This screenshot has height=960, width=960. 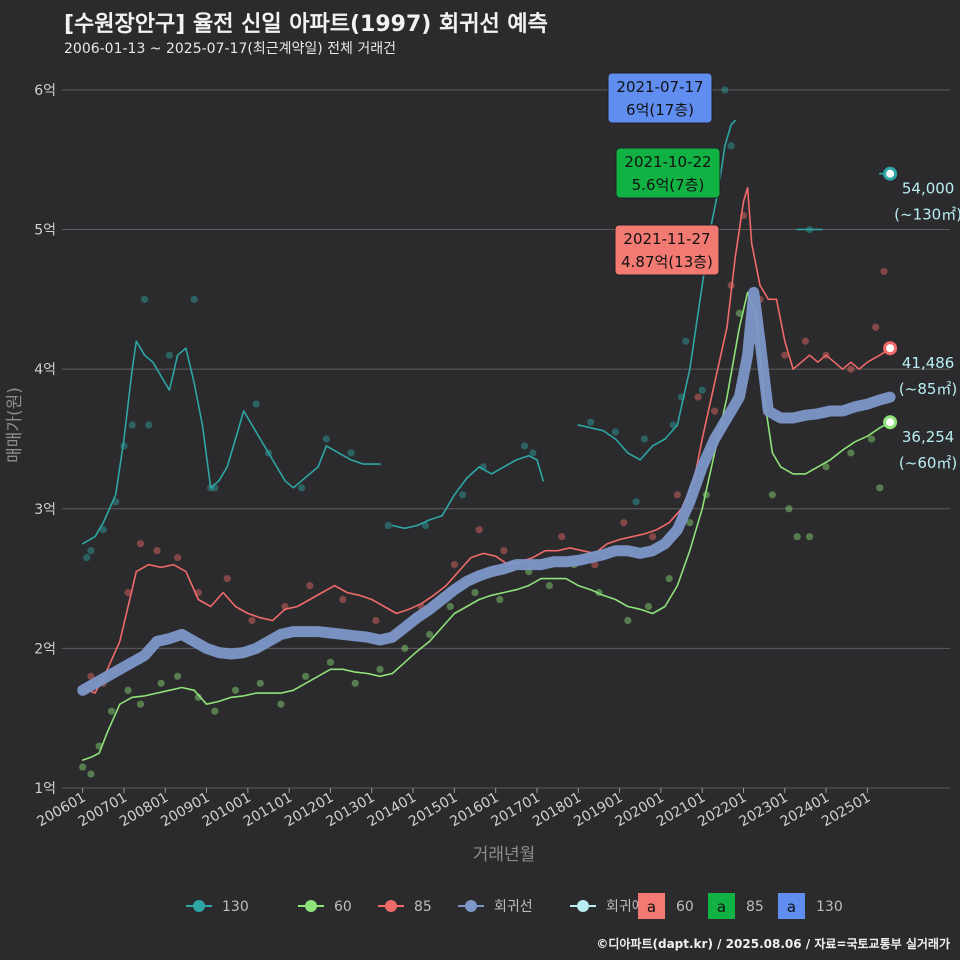 I want to click on y-tick-label: 4억, so click(x=45, y=370).